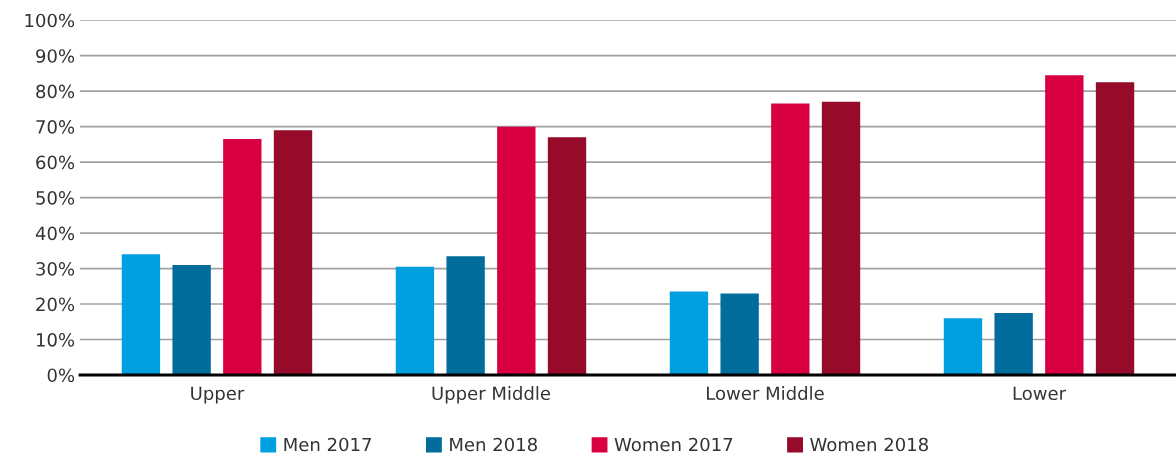 This screenshot has width=1176, height=459. I want to click on y-tick-label: 30%, so click(55, 269).